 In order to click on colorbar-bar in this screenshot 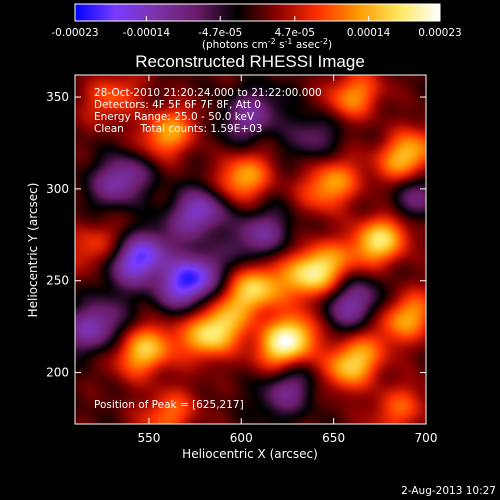, I will do `click(257, 12)`.